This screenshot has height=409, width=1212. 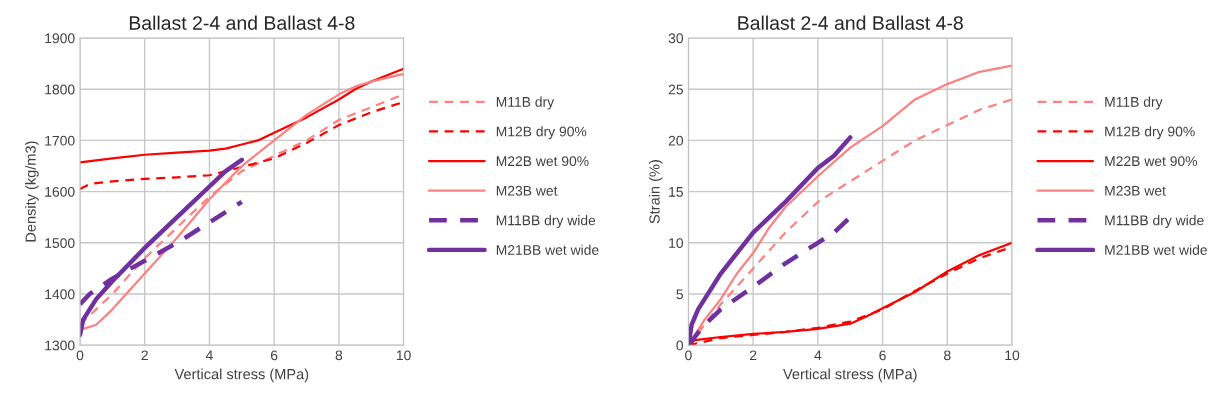 I want to click on y-tick-label: 25, so click(x=675, y=89).